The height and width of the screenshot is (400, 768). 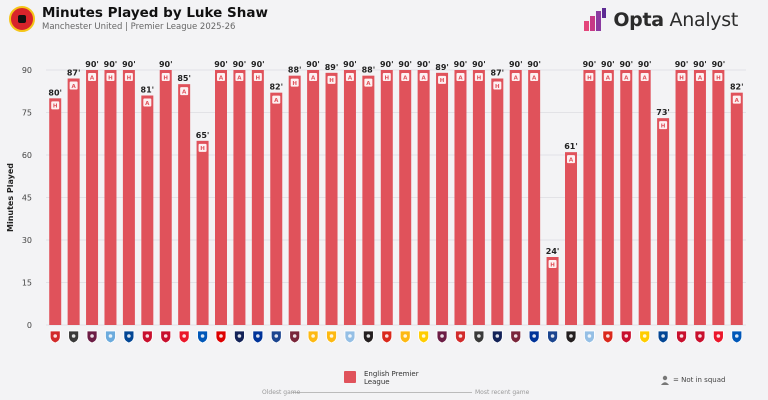 What do you see at coordinates (424, 337) in the screenshot?
I see `leeds-badge-icon` at bounding box center [424, 337].